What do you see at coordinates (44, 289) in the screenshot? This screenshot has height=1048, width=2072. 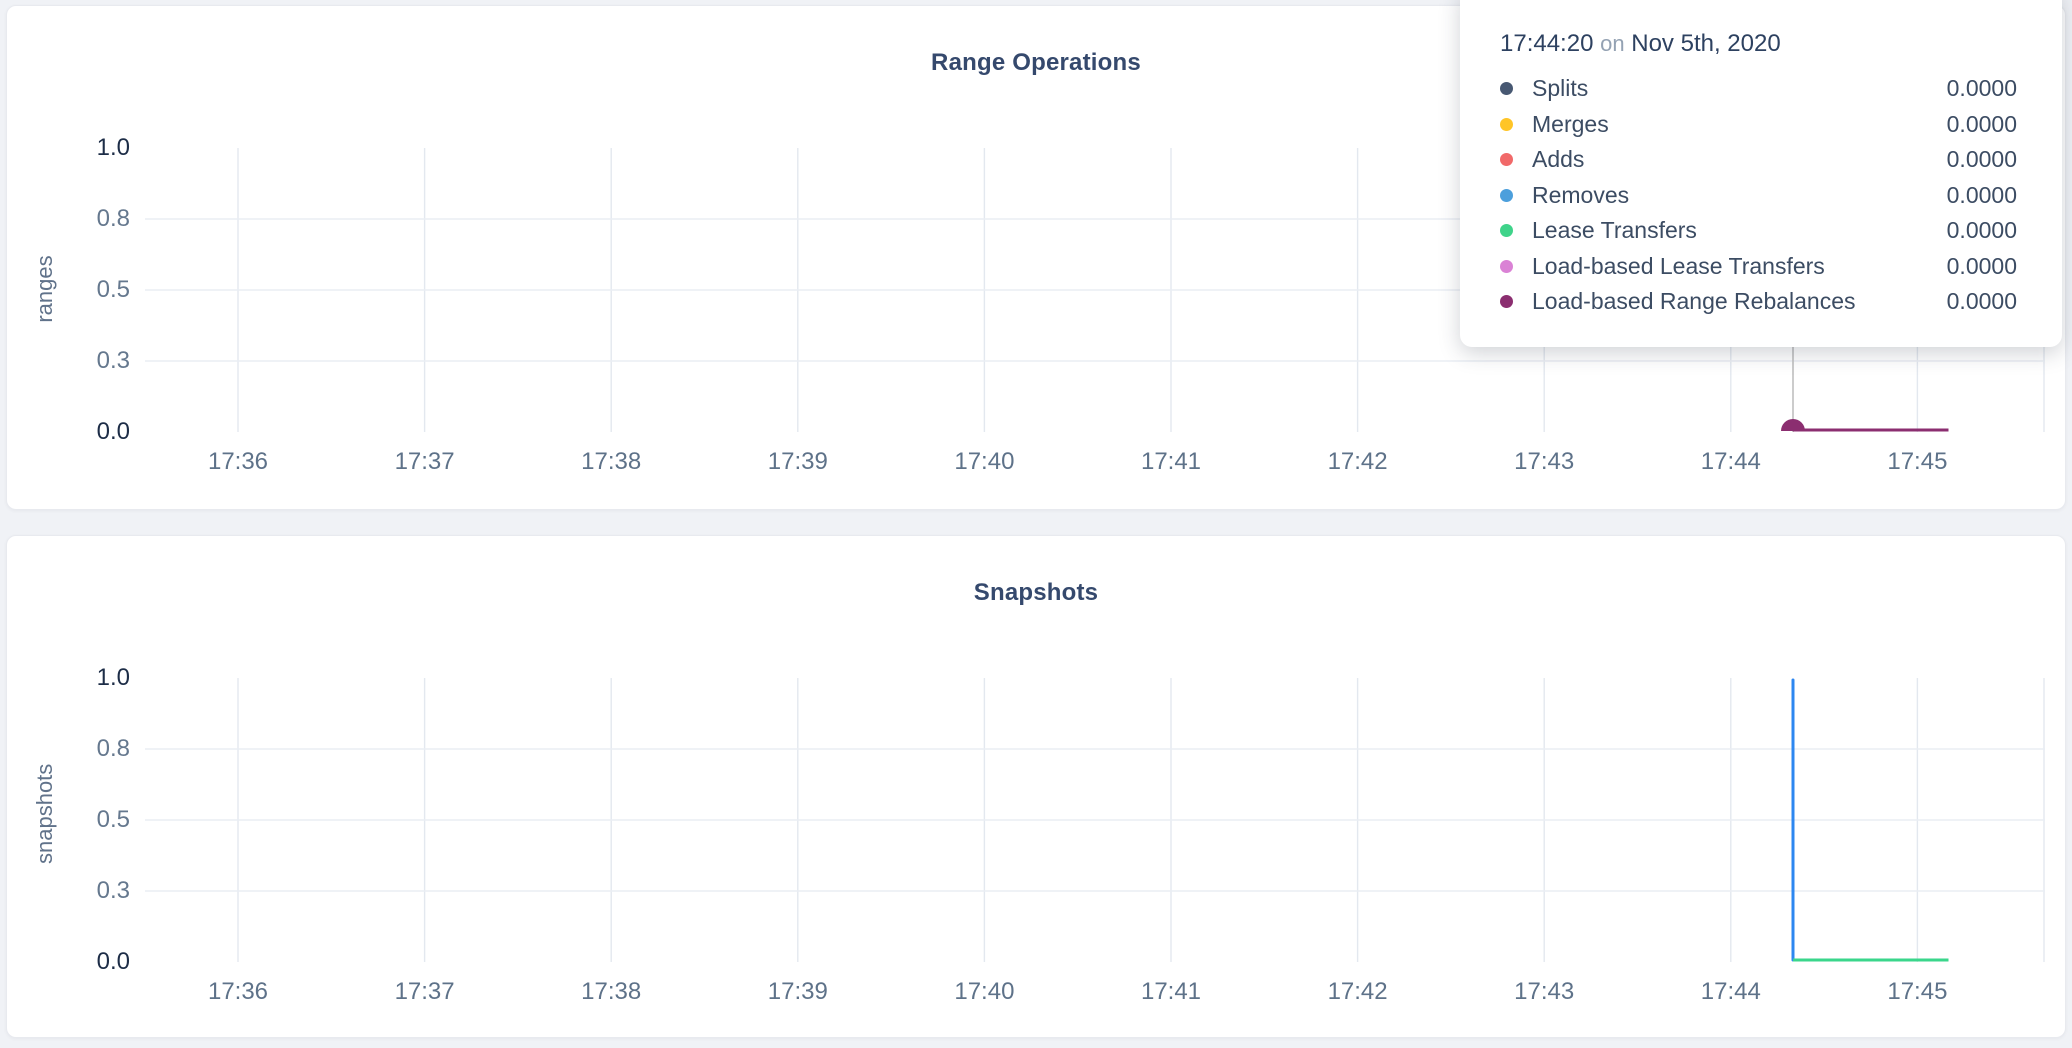 I see `y-axis-label: ranges` at bounding box center [44, 289].